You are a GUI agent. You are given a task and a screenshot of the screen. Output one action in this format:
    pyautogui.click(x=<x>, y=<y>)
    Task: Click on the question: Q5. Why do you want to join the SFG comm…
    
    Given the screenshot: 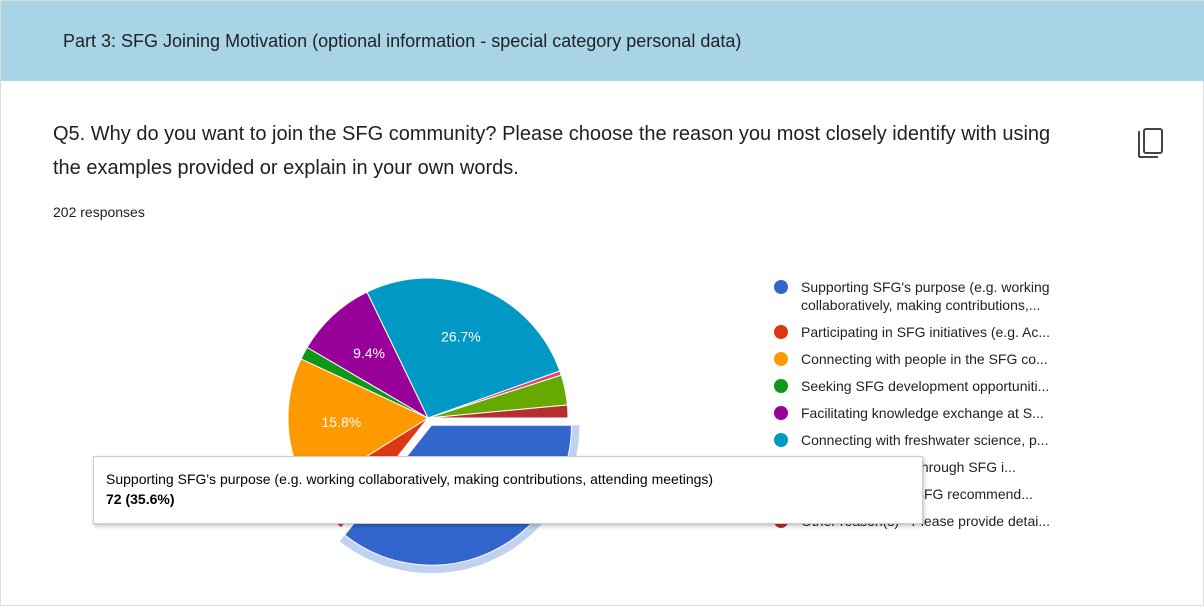 What is the action you would take?
    pyautogui.click(x=552, y=151)
    